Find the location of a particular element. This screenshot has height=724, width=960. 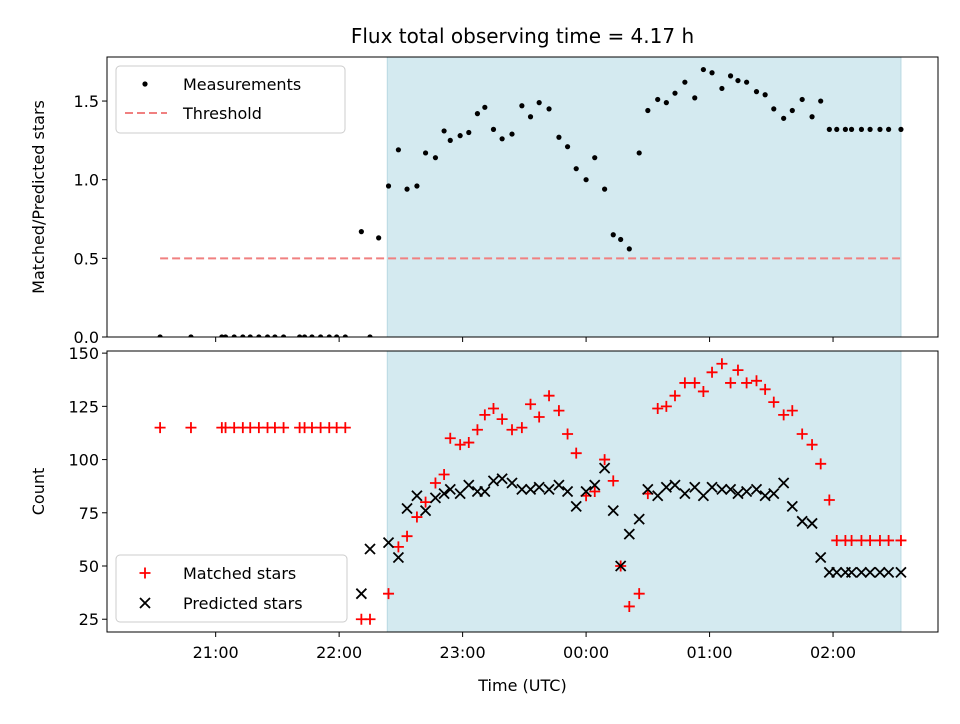

x-tick-label: 21:00 is located at coordinates (216, 652).